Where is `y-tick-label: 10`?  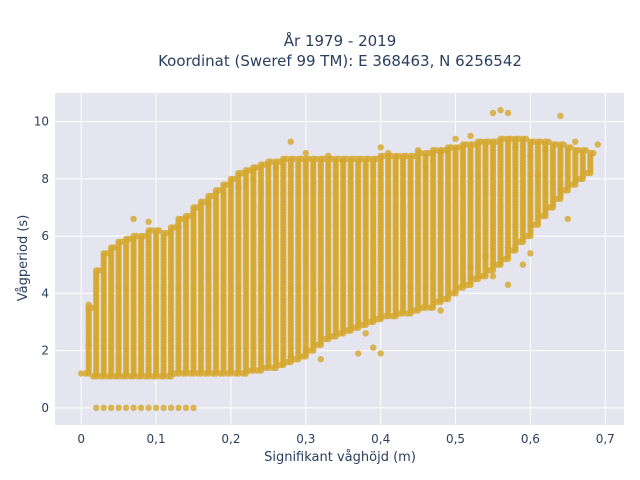 y-tick-label: 10 is located at coordinates (41, 122).